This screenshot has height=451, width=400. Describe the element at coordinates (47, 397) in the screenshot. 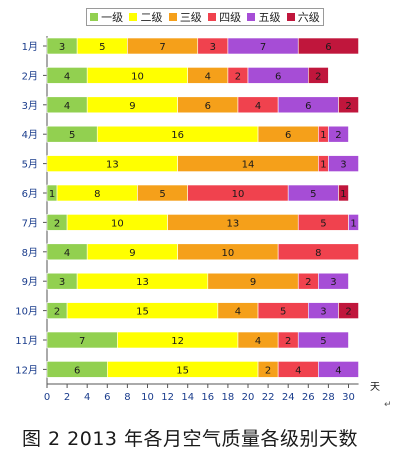

I see `x-tick-label: 0` at that location.